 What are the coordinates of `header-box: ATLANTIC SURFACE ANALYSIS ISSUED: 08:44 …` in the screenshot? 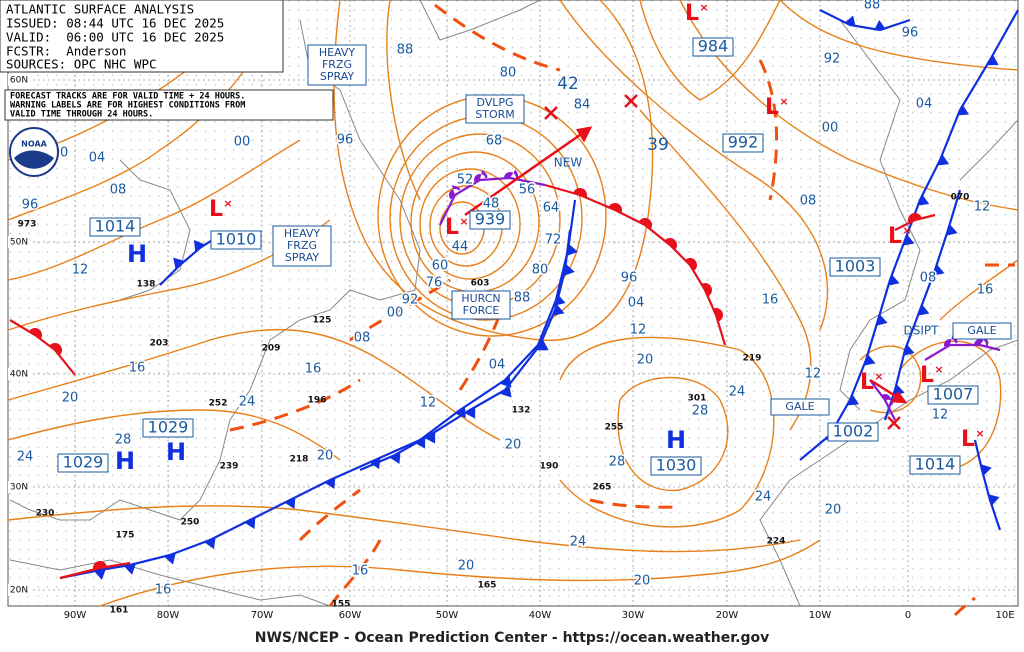 It's located at (142, 36).